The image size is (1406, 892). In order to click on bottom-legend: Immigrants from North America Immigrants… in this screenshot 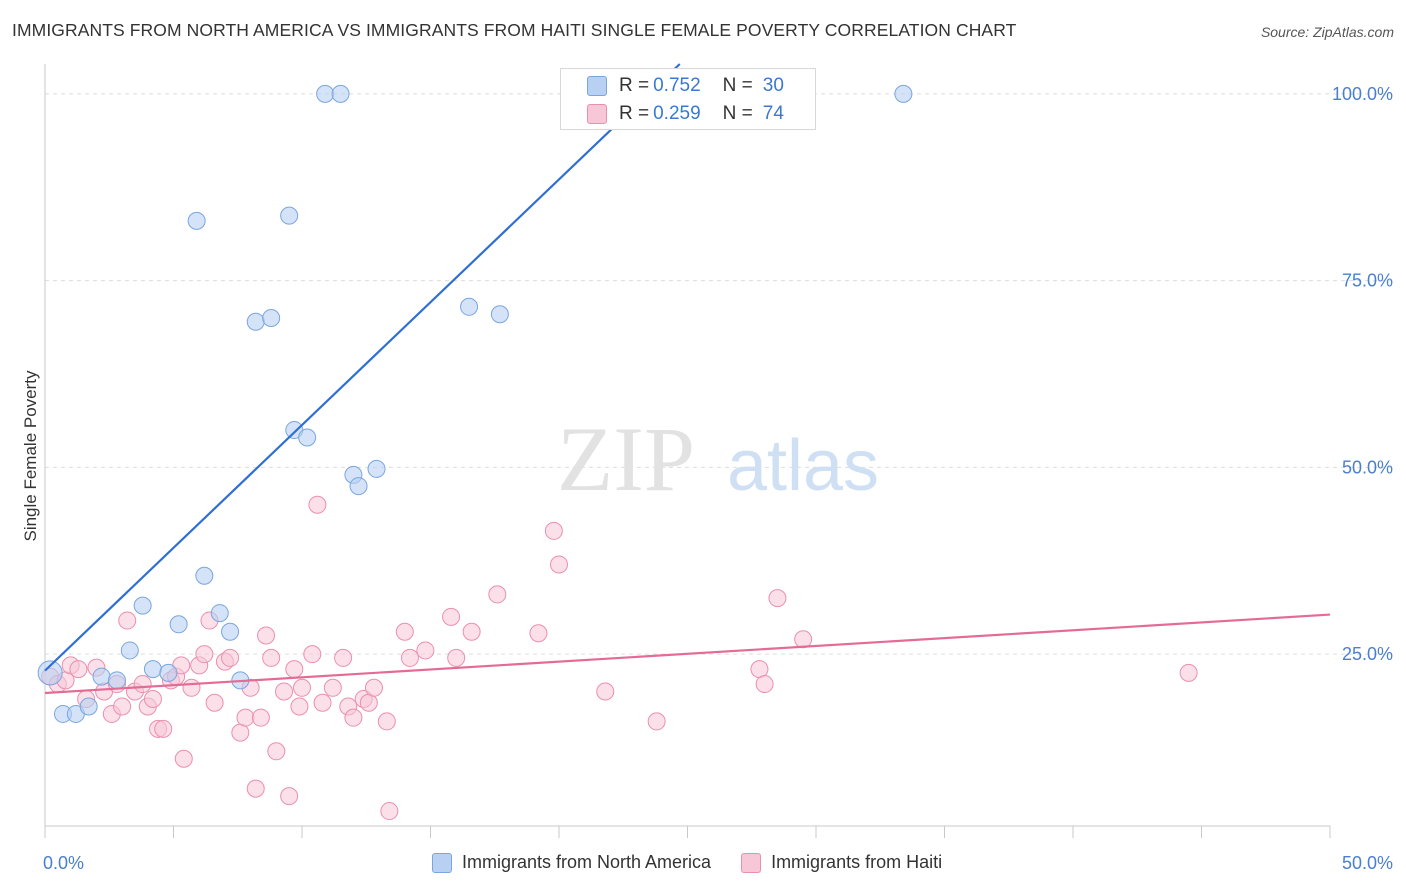, I will do `click(702, 862)`.